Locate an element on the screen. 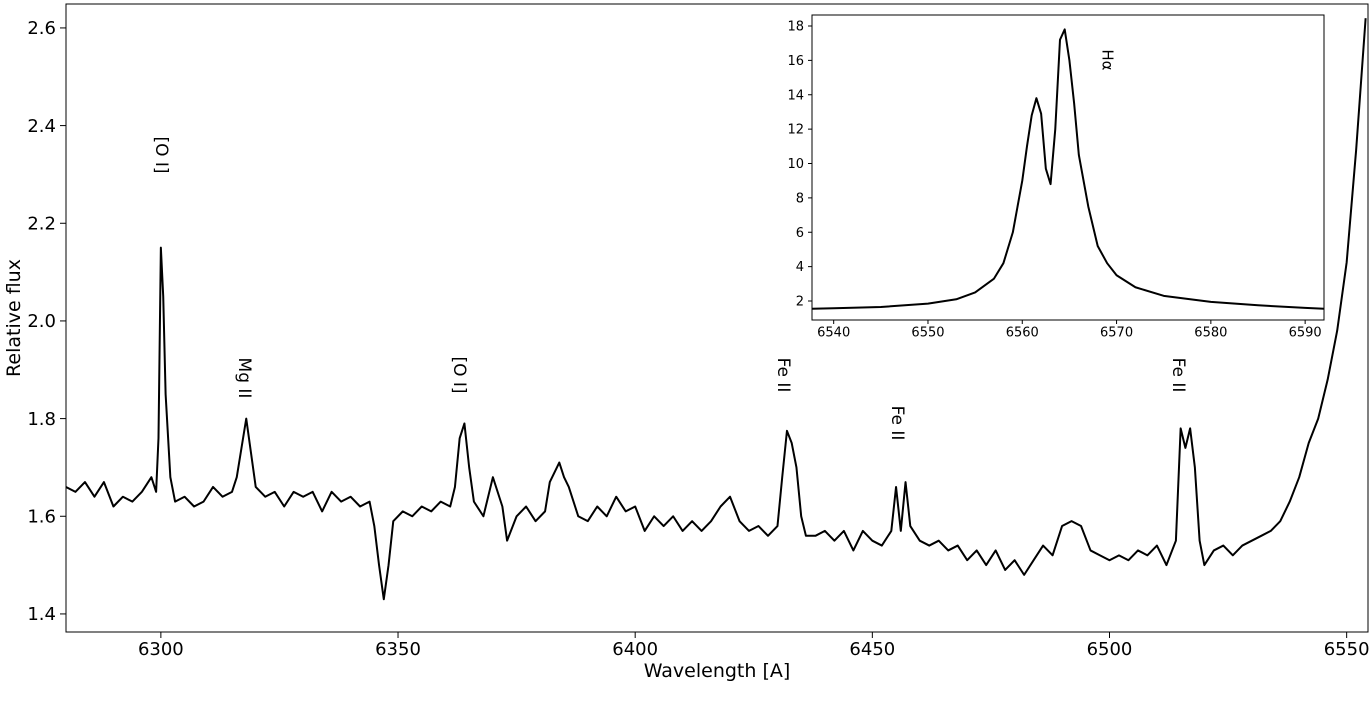 The width and height of the screenshot is (1372, 701). y-tick-label: 6 is located at coordinates (800, 233).